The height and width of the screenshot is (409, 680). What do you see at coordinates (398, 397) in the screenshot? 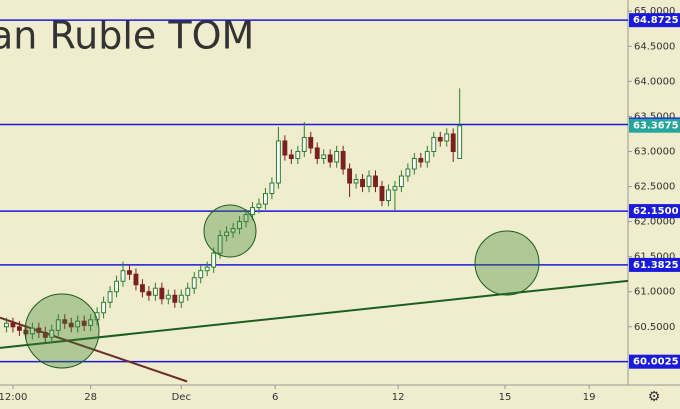
I see `x-tick-label: 12` at bounding box center [398, 397].